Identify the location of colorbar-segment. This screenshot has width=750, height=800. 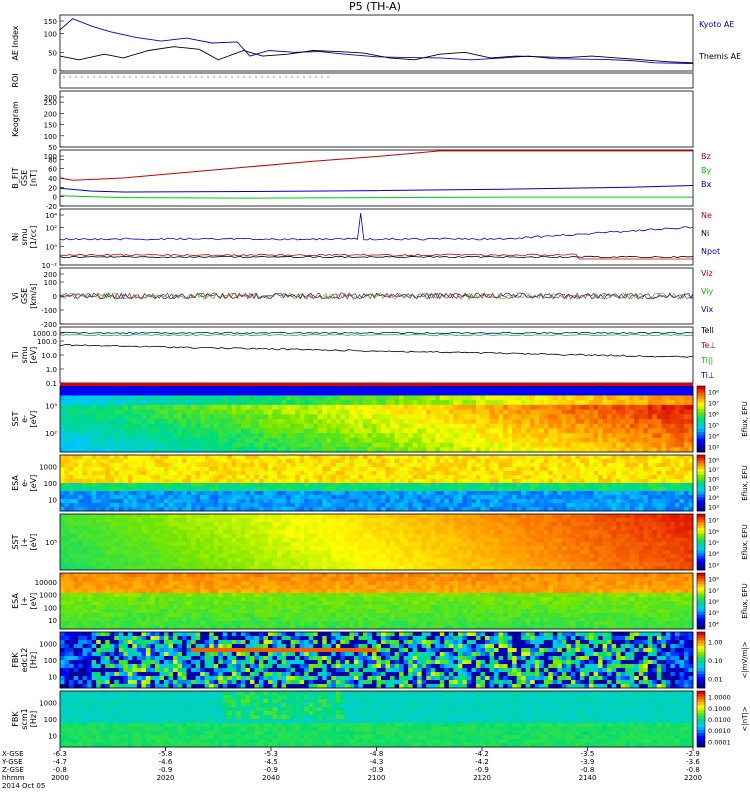
(701, 459).